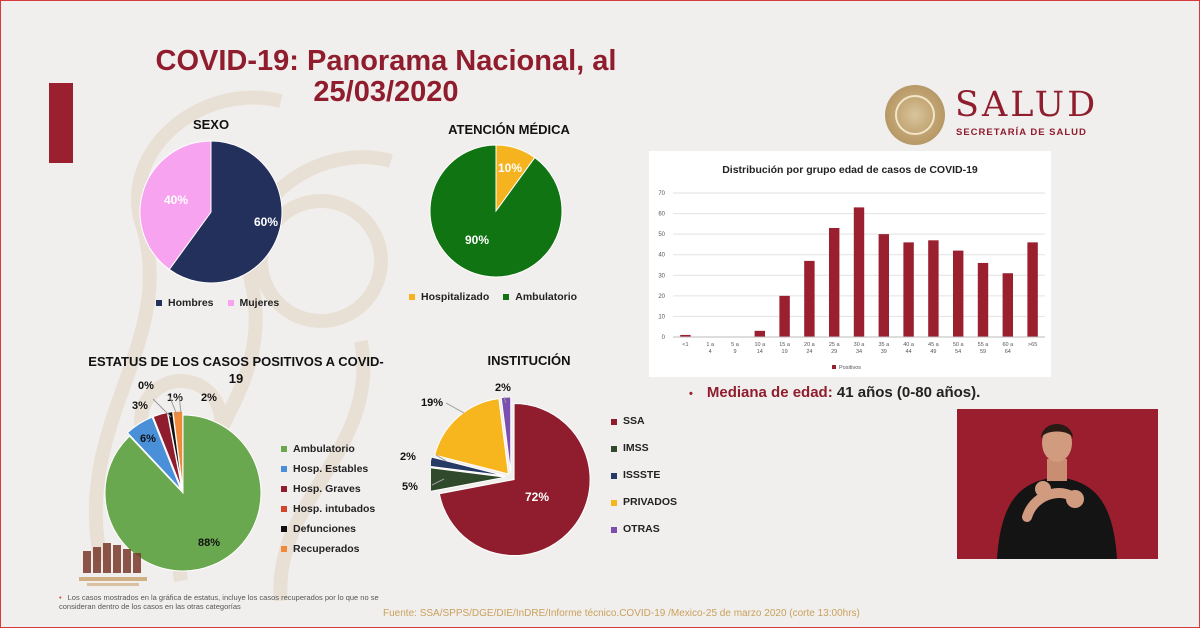  I want to click on pie-label-privados: 19%, so click(432, 403).